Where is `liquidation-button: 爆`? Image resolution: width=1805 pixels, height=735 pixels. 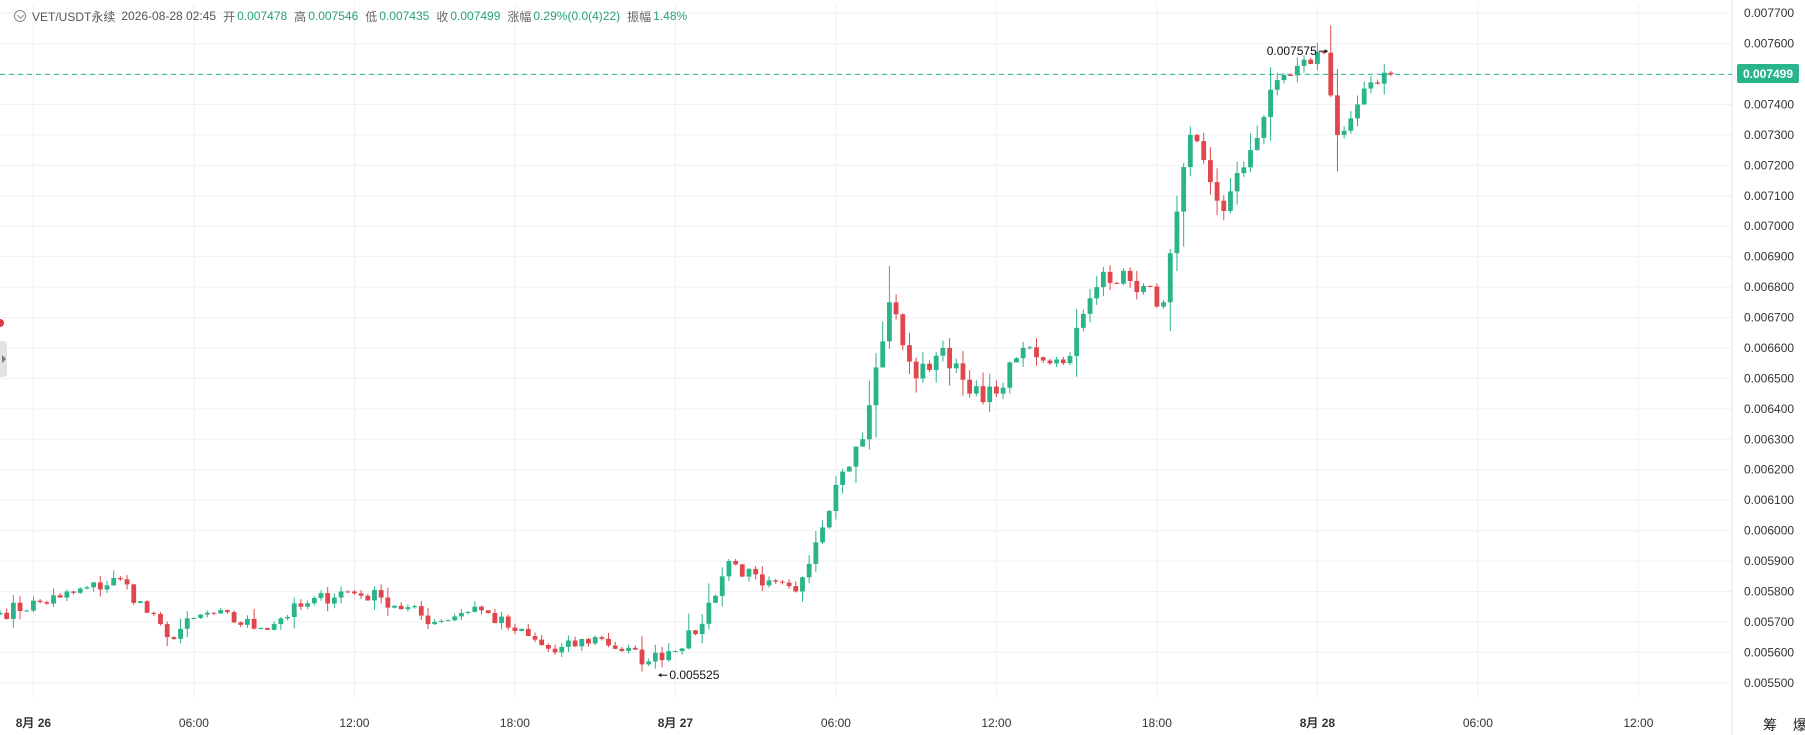 liquidation-button: 爆 is located at coordinates (1798, 725).